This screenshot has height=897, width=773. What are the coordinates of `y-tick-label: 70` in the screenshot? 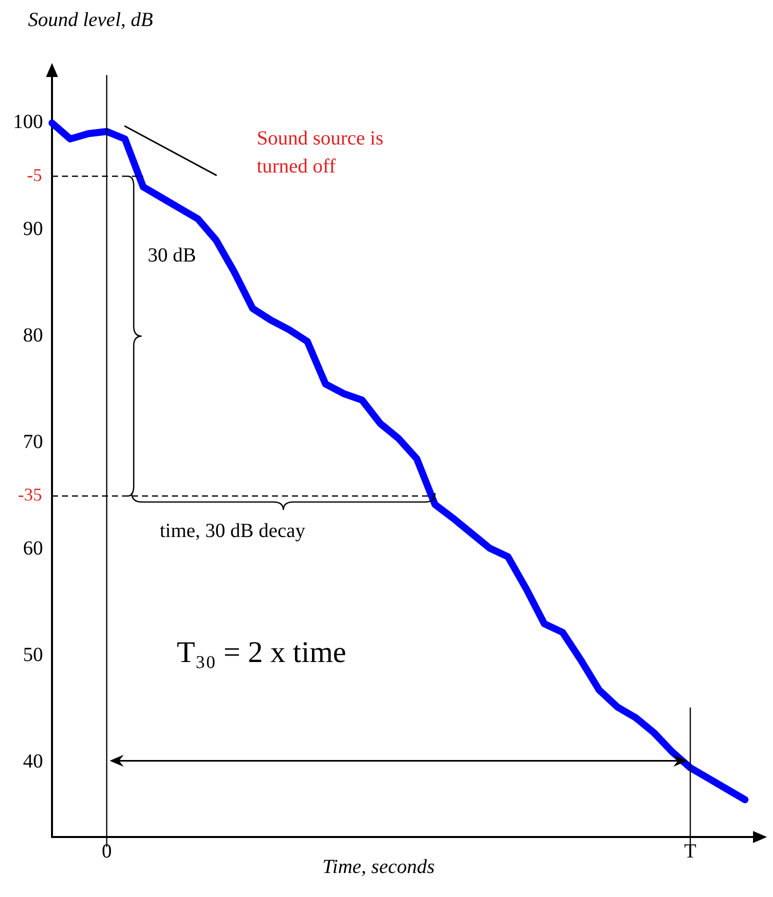 It's located at (33, 441).